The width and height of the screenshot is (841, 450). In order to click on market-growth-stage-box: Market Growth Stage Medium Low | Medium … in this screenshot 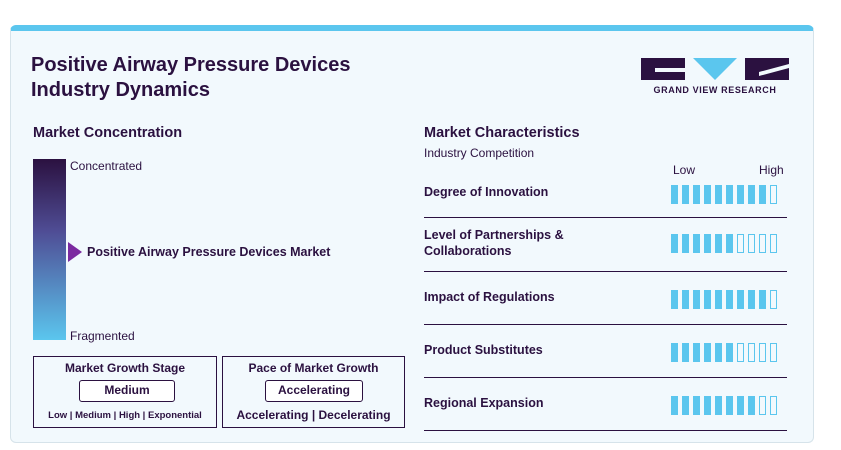, I will do `click(125, 392)`.